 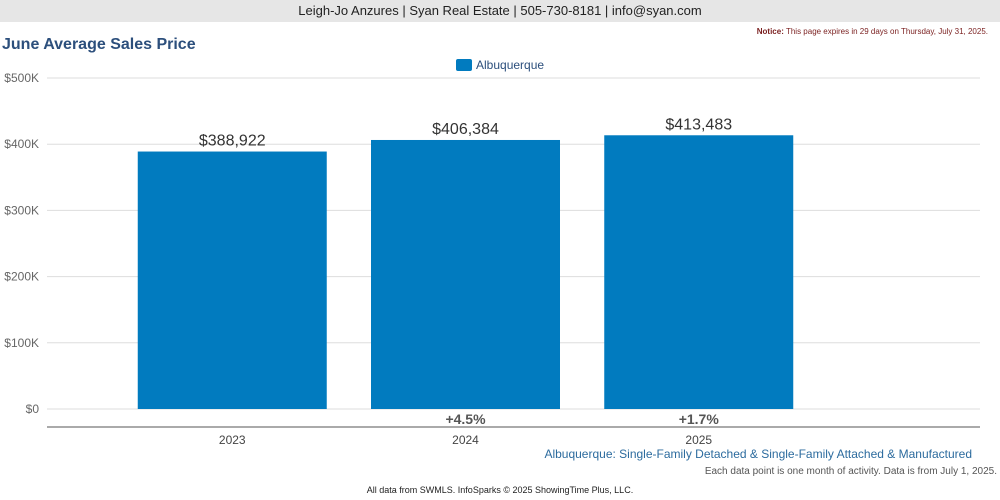 I want to click on y-tick-label: $400K, so click(x=21, y=144).